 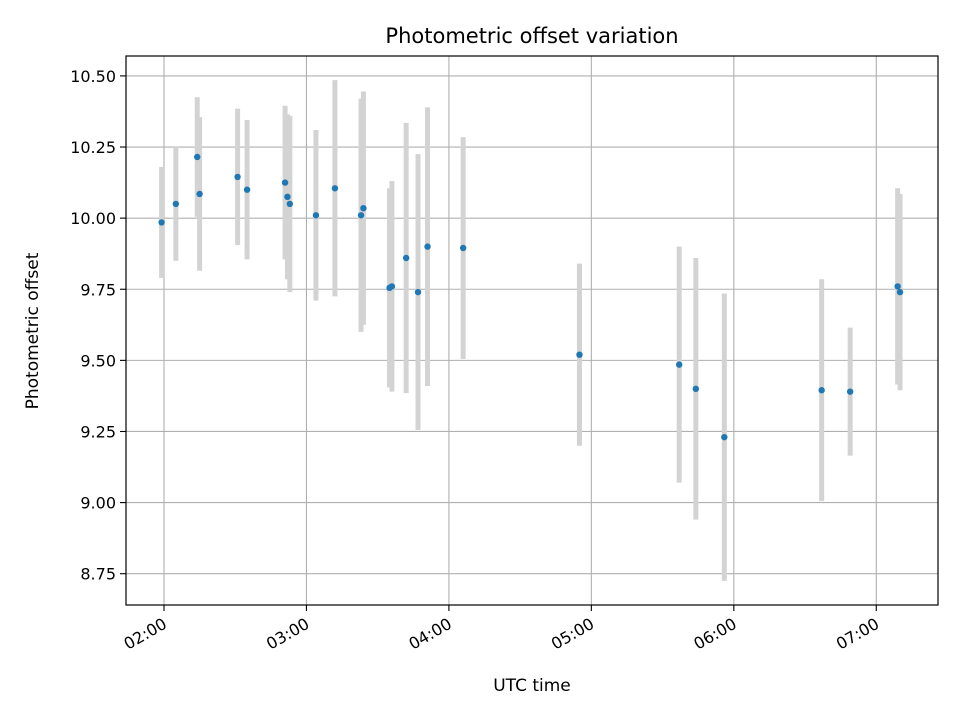 What do you see at coordinates (98, 360) in the screenshot?
I see `y-tick-label: 9.50` at bounding box center [98, 360].